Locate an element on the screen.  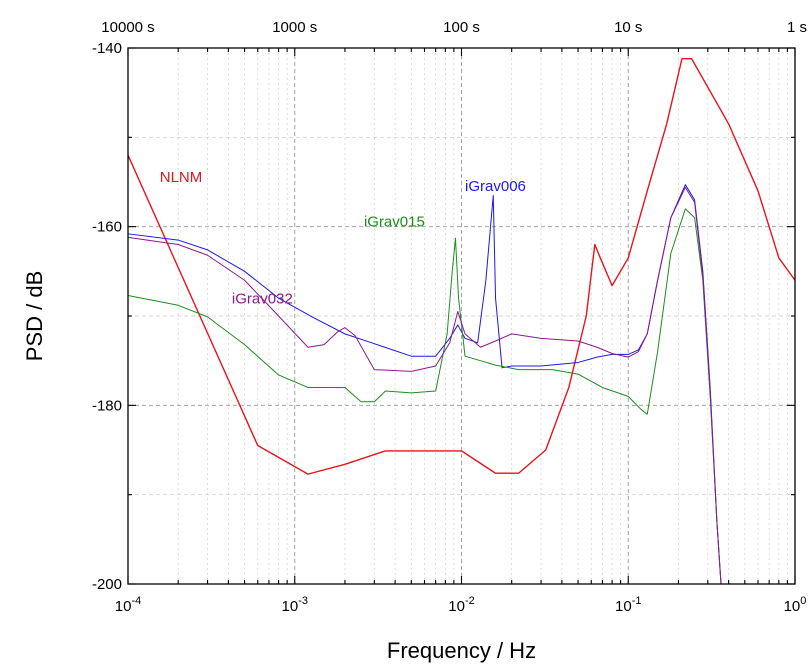
top-tick-label: 10 s is located at coordinates (628, 27).